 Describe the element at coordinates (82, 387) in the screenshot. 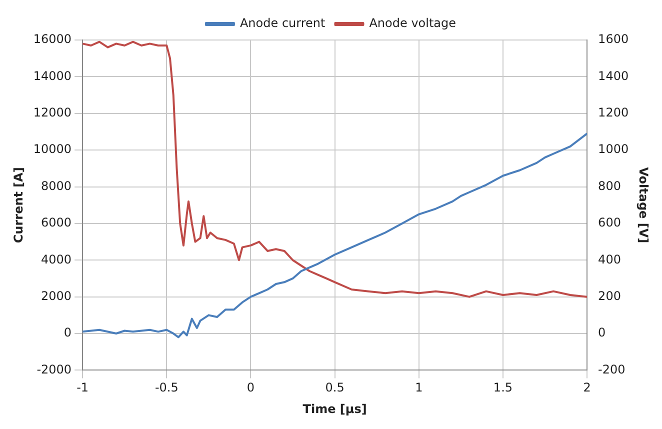

I see `x-tick-label: -1` at that location.